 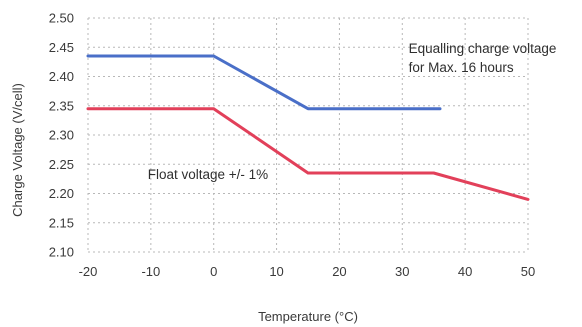 What do you see at coordinates (61, 193) in the screenshot?
I see `y-tick-label: 2.20` at bounding box center [61, 193].